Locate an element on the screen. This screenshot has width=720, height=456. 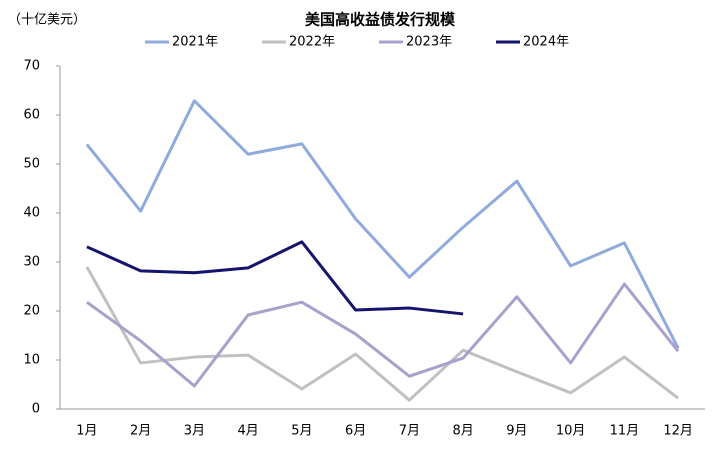
x-tick-label: 1月 is located at coordinates (86, 431).